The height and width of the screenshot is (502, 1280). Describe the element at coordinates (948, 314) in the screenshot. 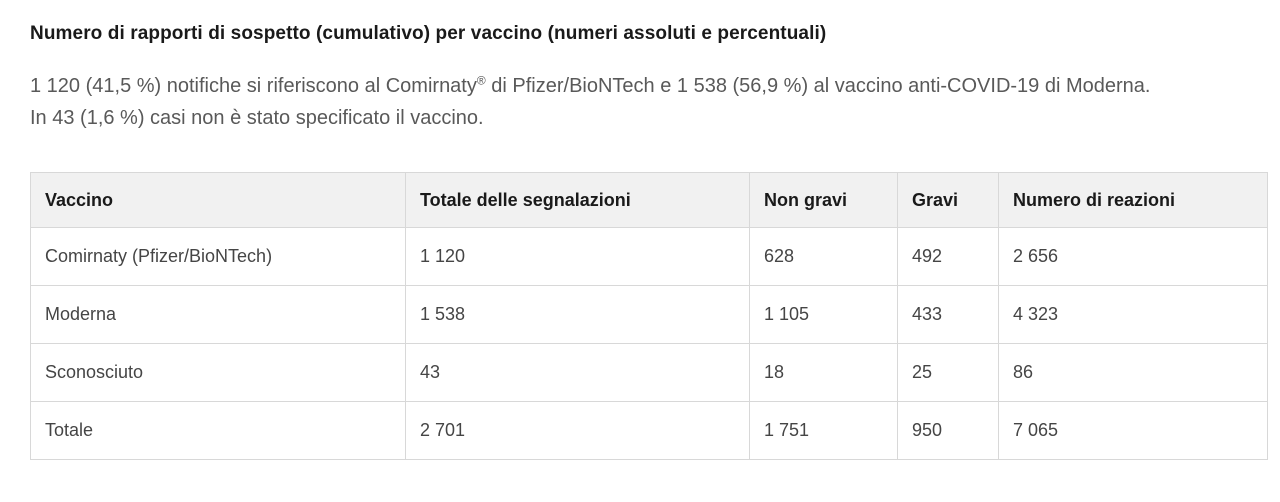

I see `cell-serious: 433` at that location.